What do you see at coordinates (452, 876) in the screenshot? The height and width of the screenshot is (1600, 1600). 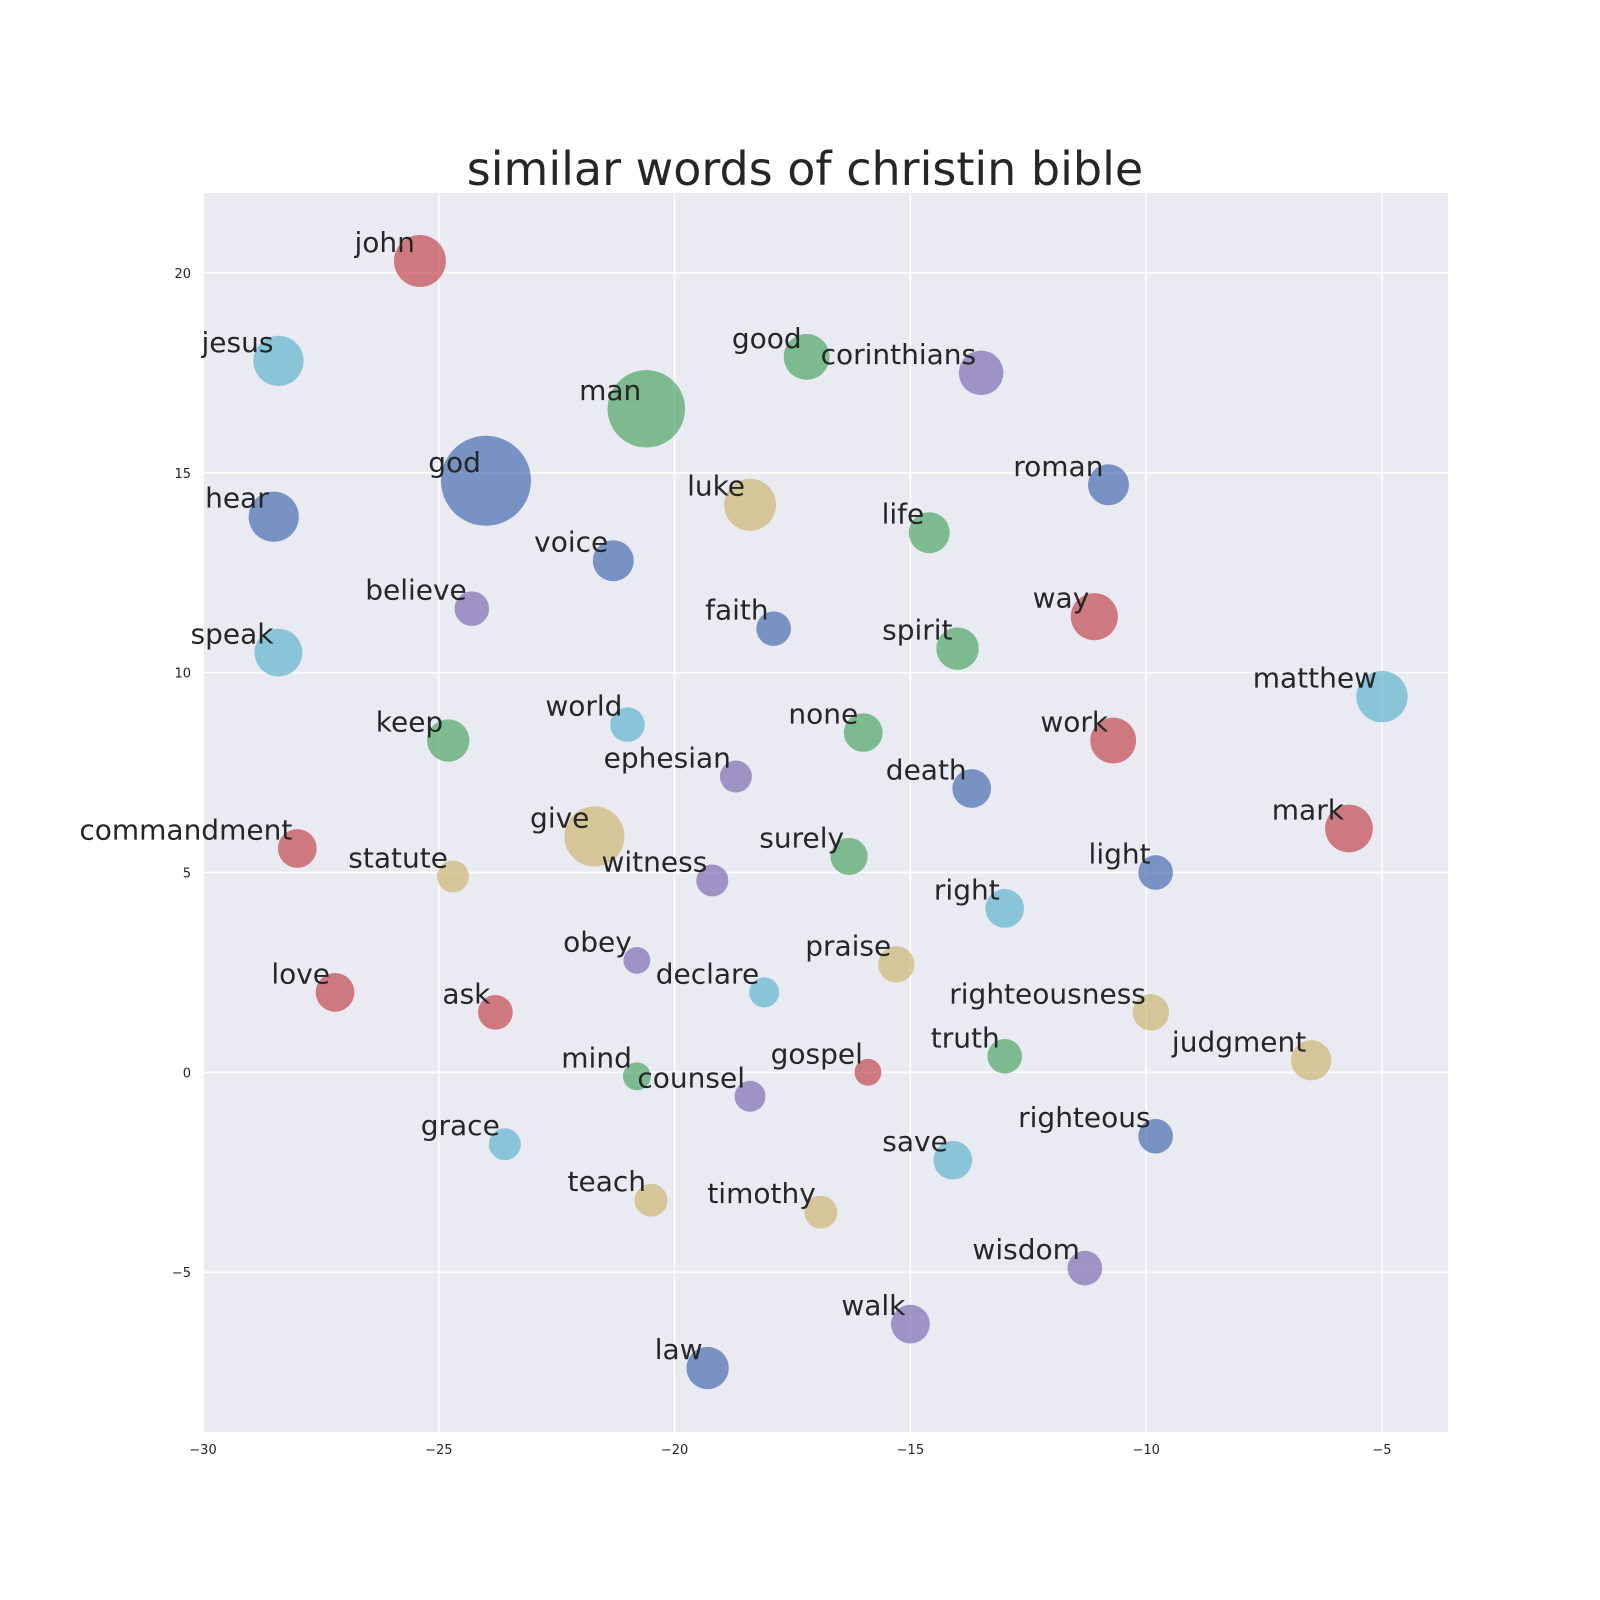 I see `bubble-statute` at bounding box center [452, 876].